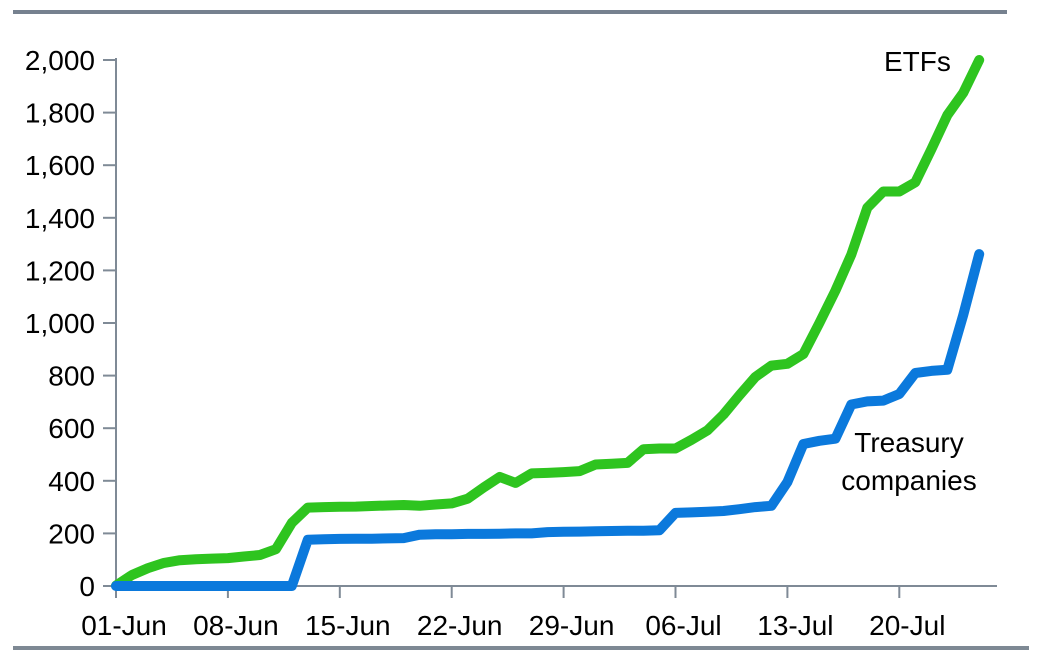 This screenshot has width=1043, height=657. I want to click on x-axis-tick-label: 20-Jul, so click(907, 625).